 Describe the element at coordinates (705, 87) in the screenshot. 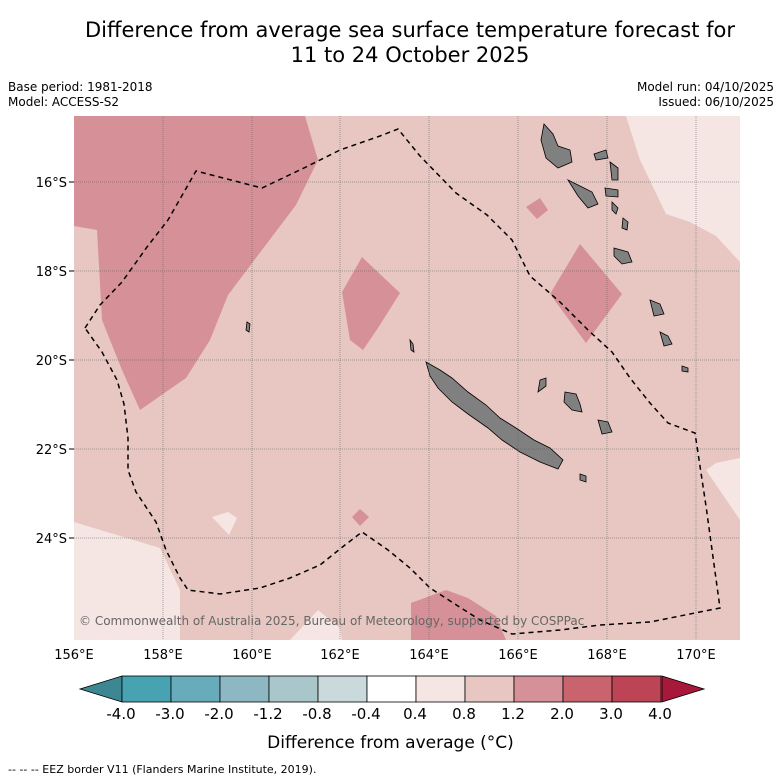

I see `model-run-text: Model run: 04/10/2025` at that location.